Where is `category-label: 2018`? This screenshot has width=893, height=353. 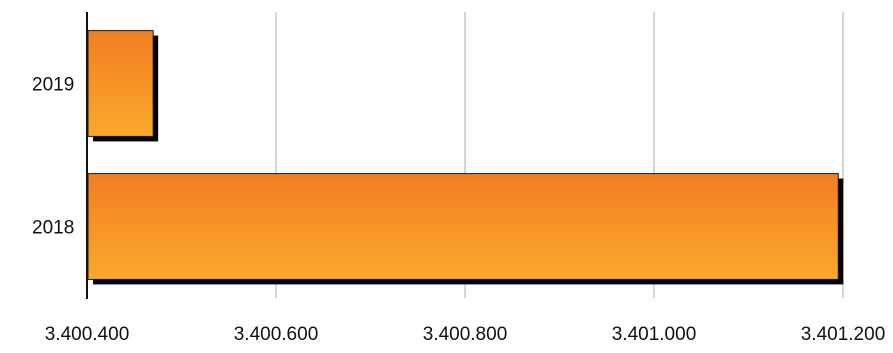
category-label: 2018 is located at coordinates (53, 228).